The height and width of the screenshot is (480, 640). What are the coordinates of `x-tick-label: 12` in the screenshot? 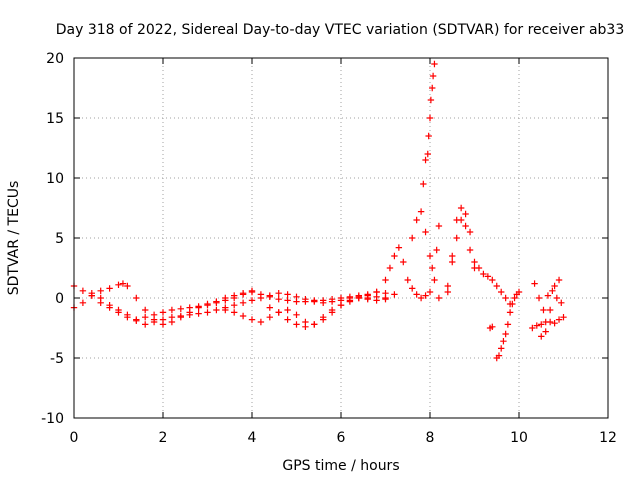 It's located at (608, 438).